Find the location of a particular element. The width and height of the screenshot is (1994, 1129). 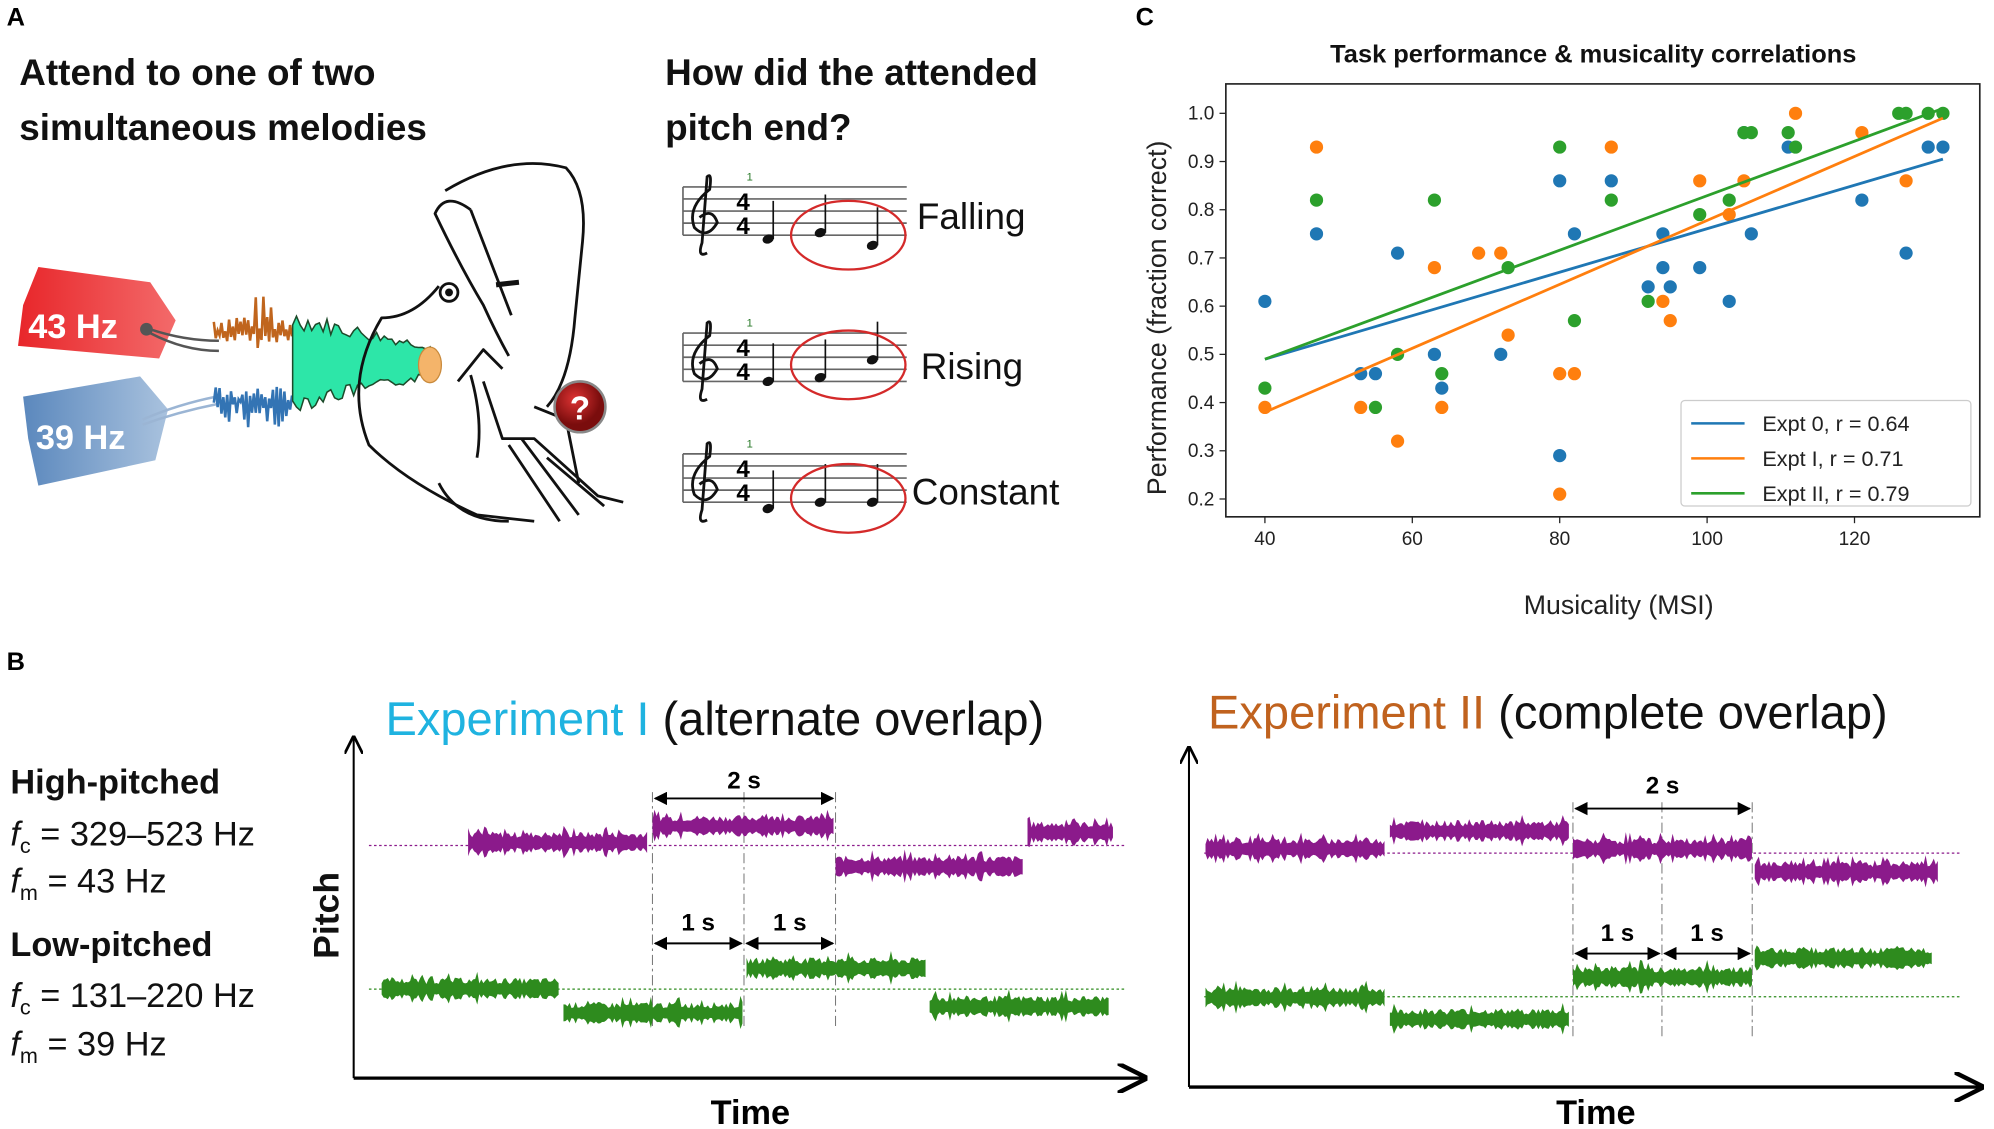

question-icon: ? is located at coordinates (580, 407).